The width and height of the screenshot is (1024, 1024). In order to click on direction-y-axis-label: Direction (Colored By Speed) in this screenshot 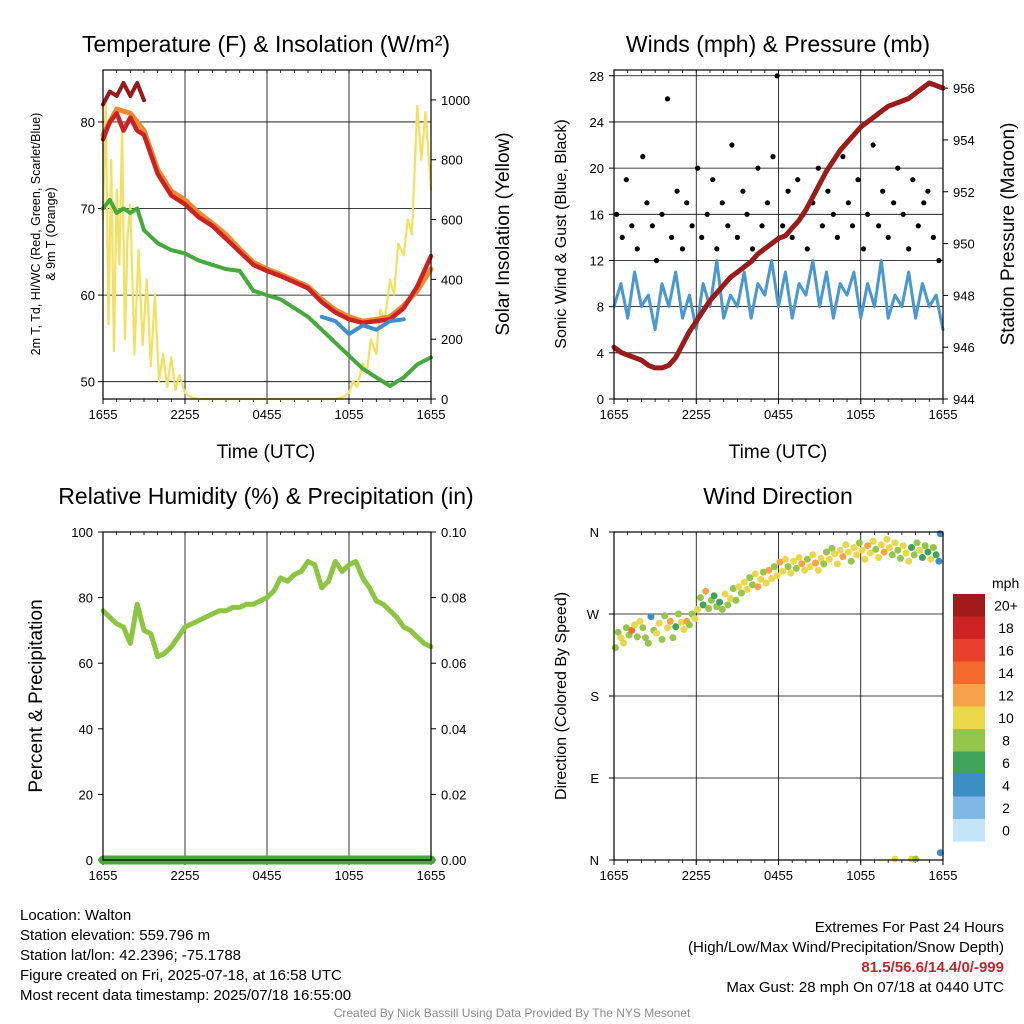, I will do `click(561, 696)`.